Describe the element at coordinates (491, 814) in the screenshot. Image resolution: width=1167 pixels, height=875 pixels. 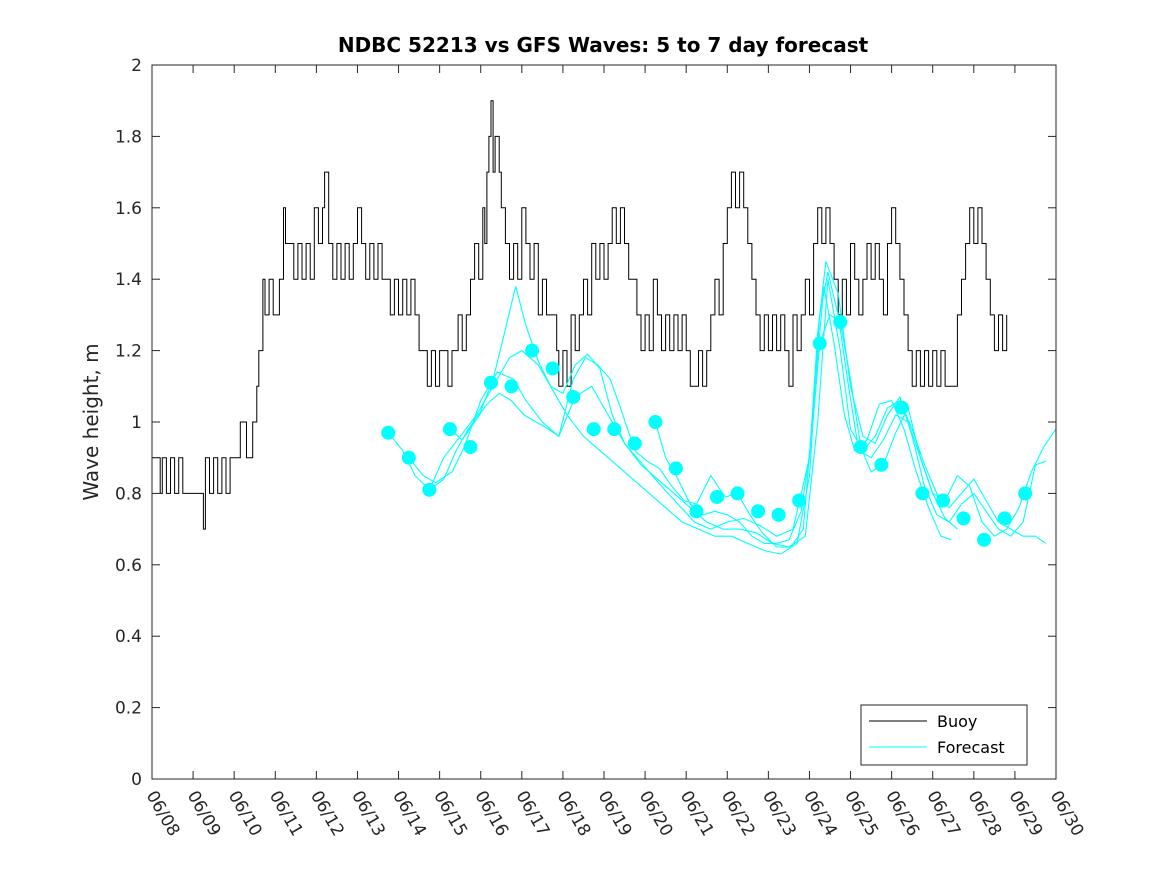
I see `x-tick-label: 06/16` at that location.